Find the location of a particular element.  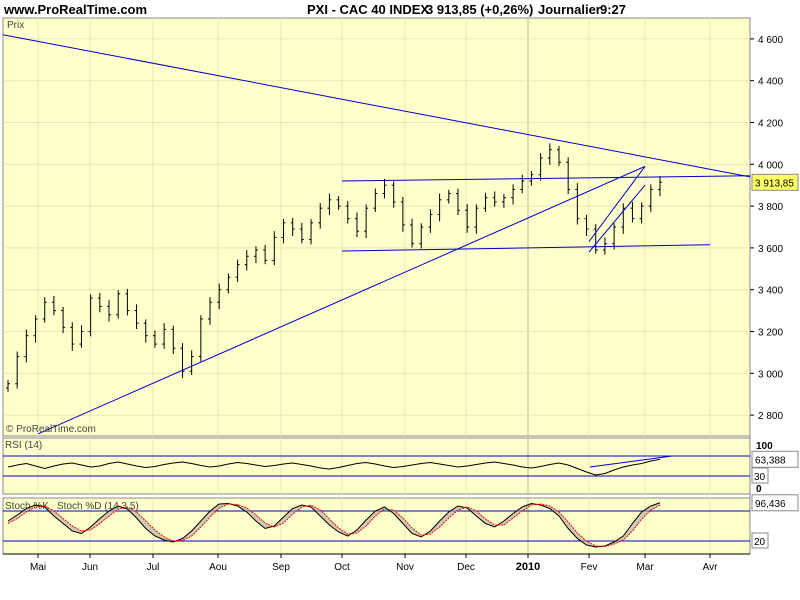

rsi-panel is located at coordinates (376, 466).